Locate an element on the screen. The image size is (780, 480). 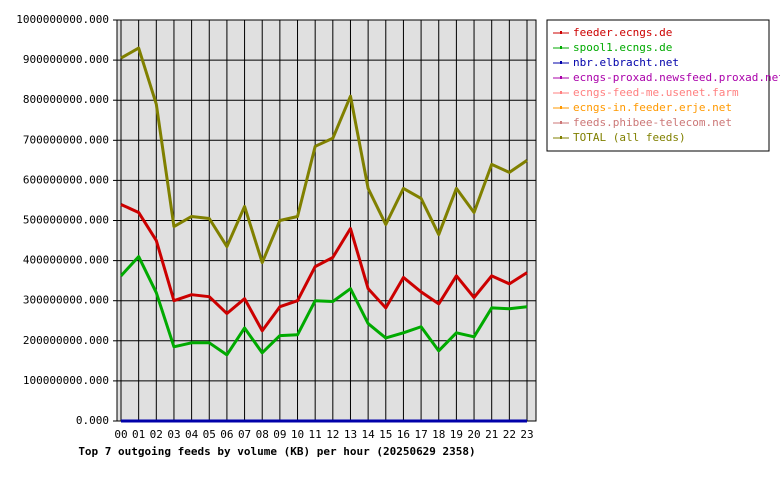
y-tick-label: 100000000.000 is located at coordinates (66, 380).